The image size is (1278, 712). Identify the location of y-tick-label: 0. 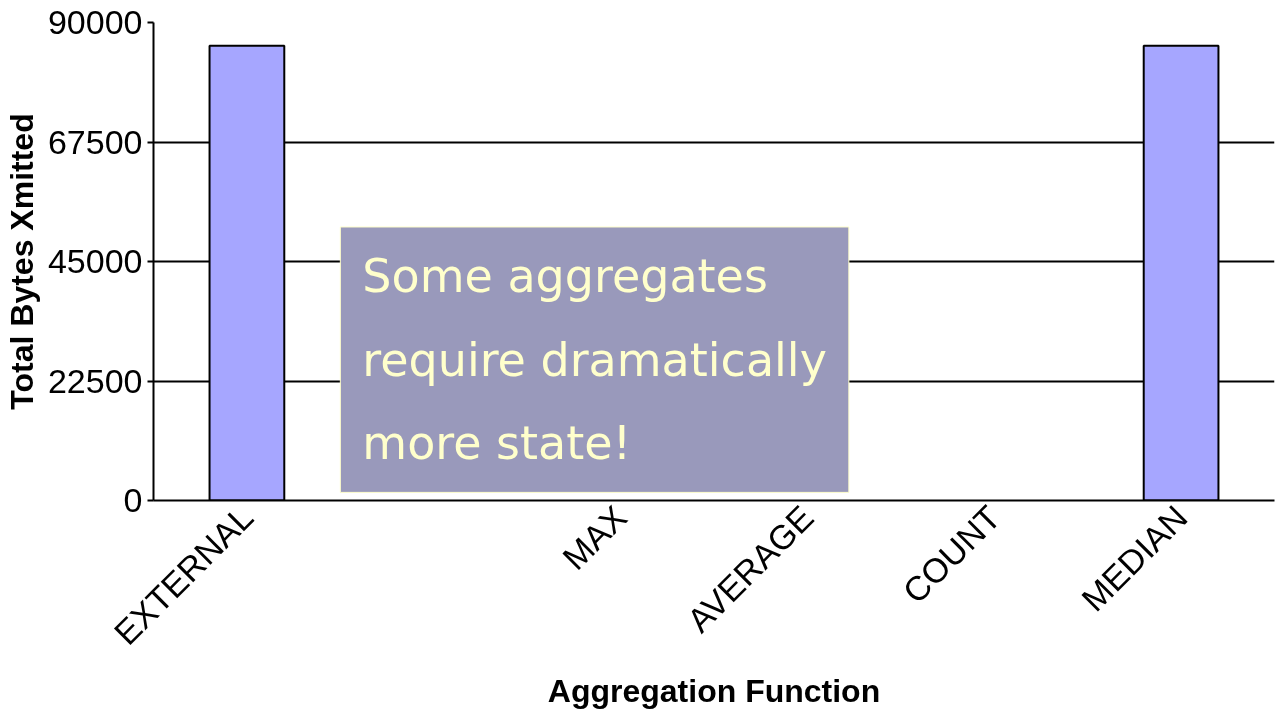
(133, 500).